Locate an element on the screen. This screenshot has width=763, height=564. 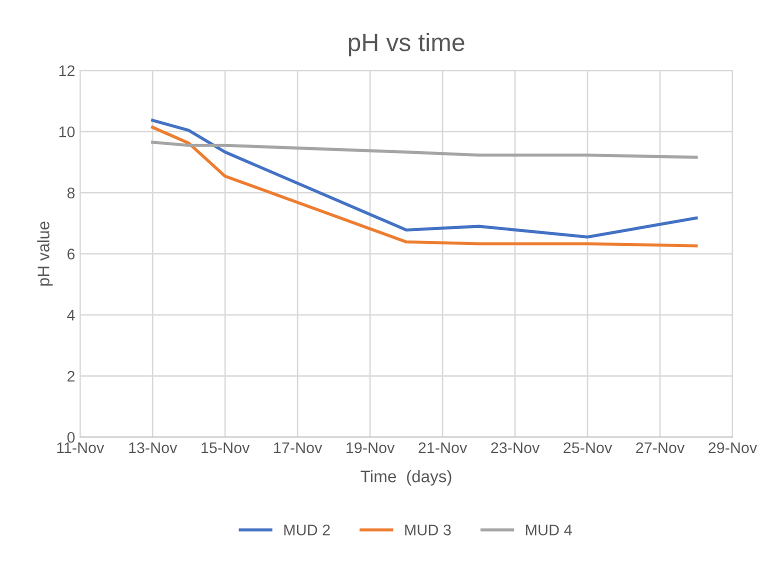
y-axis-title: pH value is located at coordinates (45, 254).